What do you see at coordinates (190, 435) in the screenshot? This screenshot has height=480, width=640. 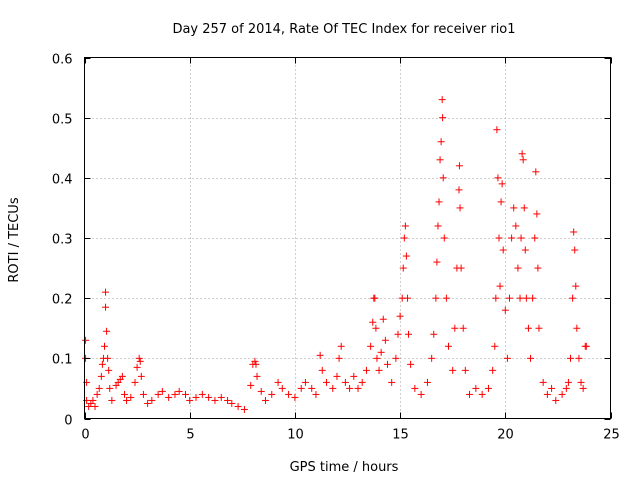 I see `x-tick-label: 5` at bounding box center [190, 435].